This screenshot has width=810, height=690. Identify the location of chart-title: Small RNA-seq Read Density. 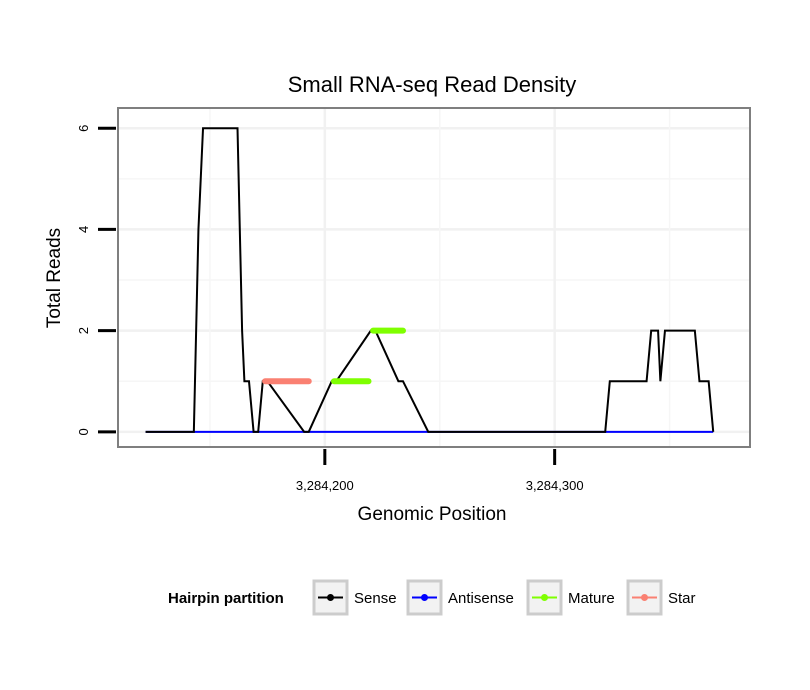
(432, 84).